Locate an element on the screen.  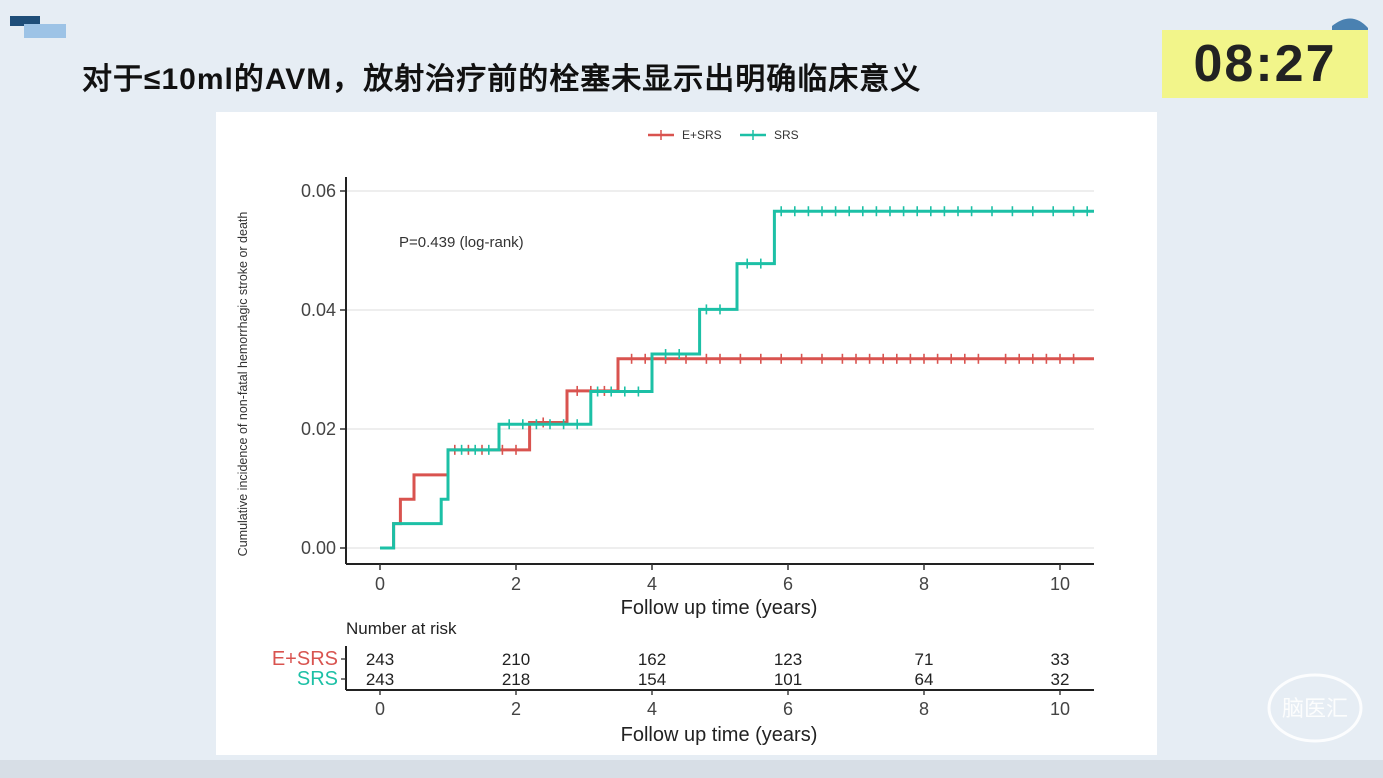
y-tick-label: 0.06 is located at coordinates (318, 191).